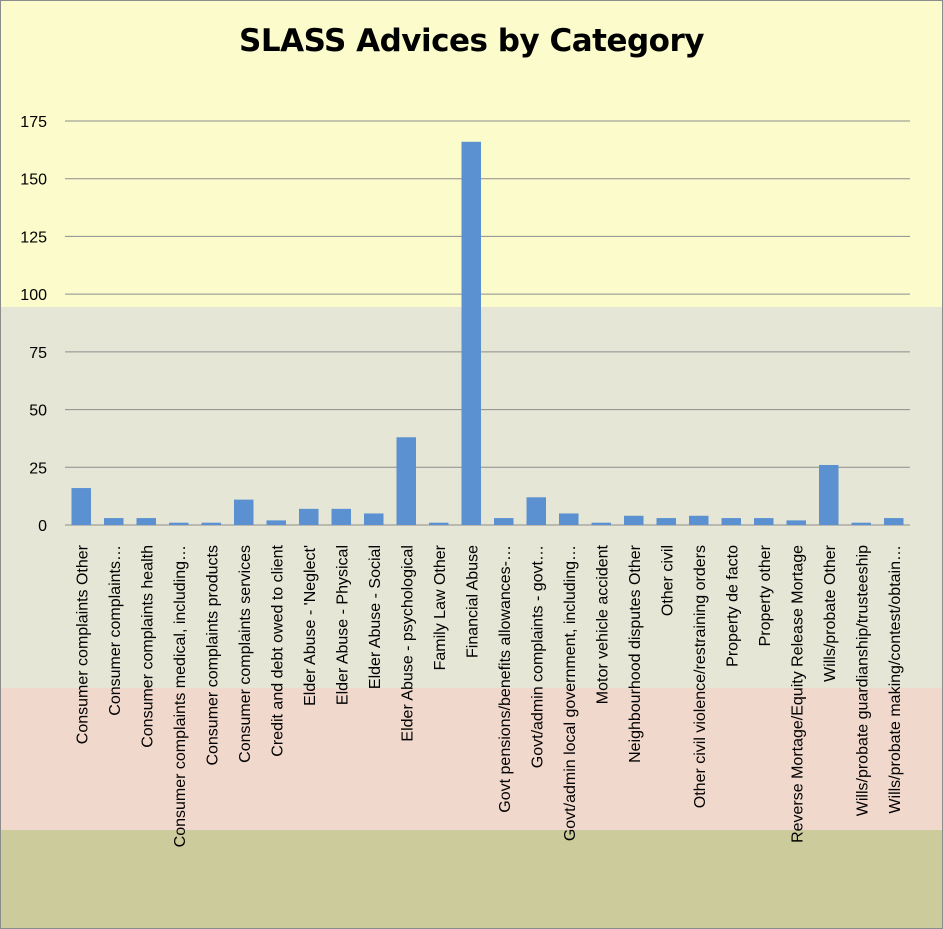 This screenshot has height=929, width=943. I want to click on y-tick-label: 50, so click(38, 411).